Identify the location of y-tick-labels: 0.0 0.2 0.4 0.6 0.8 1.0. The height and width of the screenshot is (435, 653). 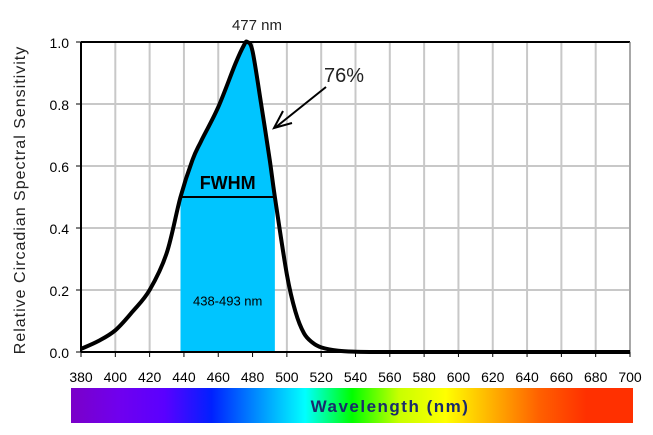
(60, 198).